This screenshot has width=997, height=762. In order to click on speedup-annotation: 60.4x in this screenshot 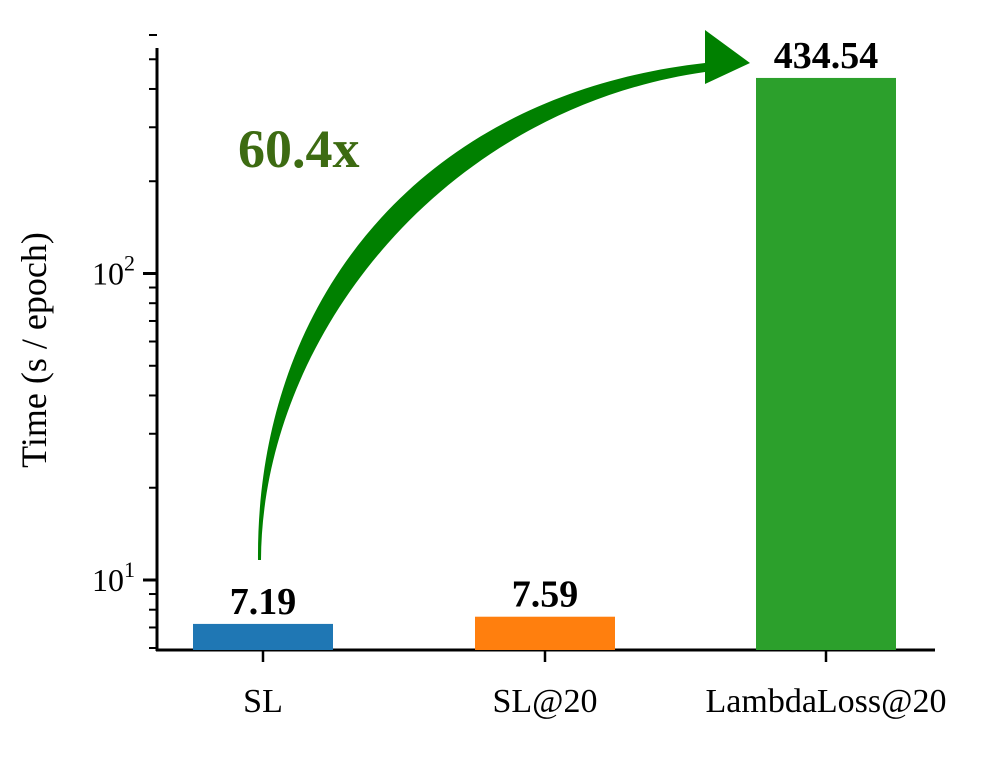, I will do `click(299, 149)`.